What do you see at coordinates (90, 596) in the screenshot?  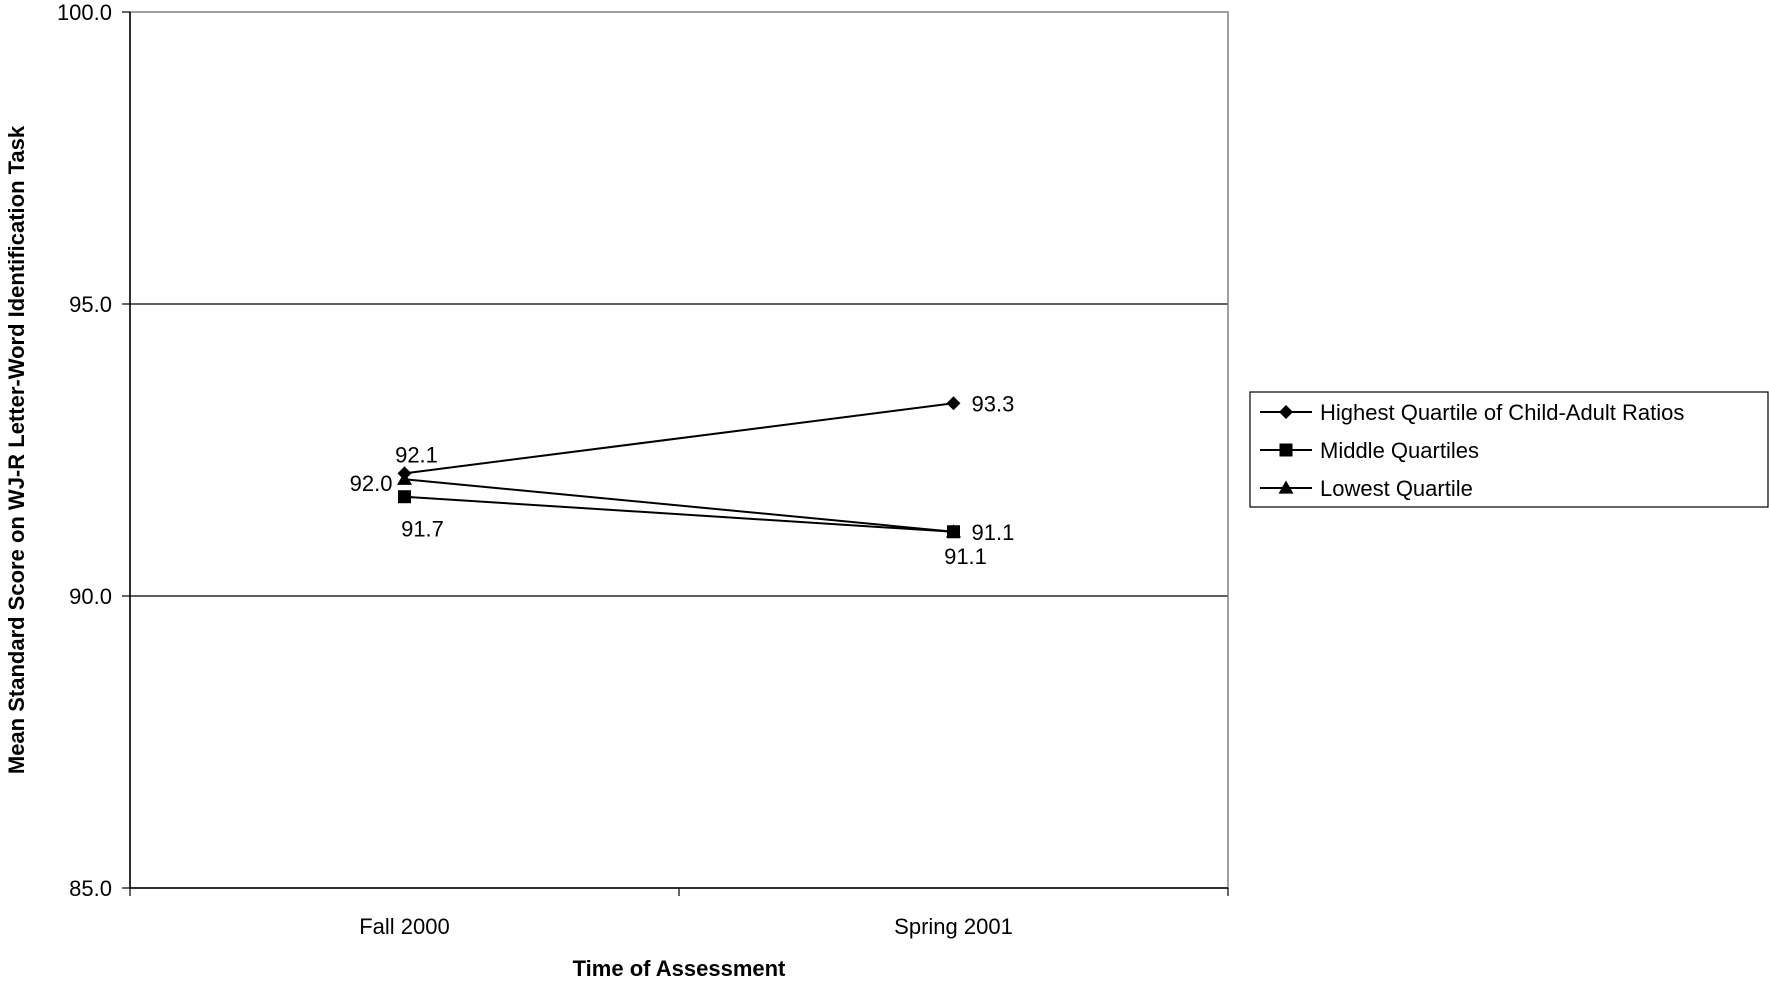 I see `y-tick-label: 90.0` at bounding box center [90, 596].